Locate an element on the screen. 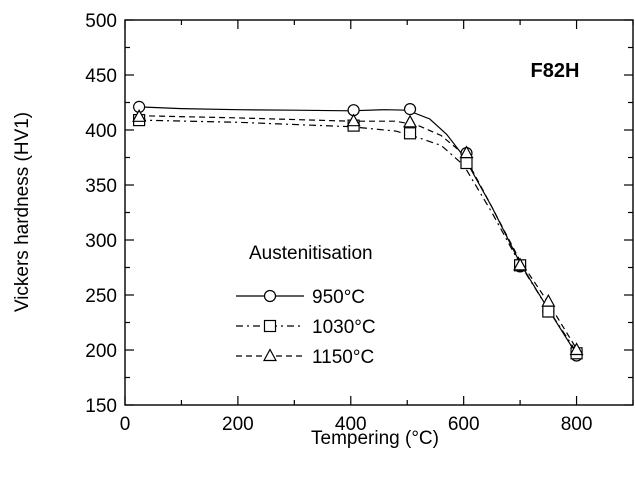  x-axis-label: Tempering (°C) is located at coordinates (375, 438).